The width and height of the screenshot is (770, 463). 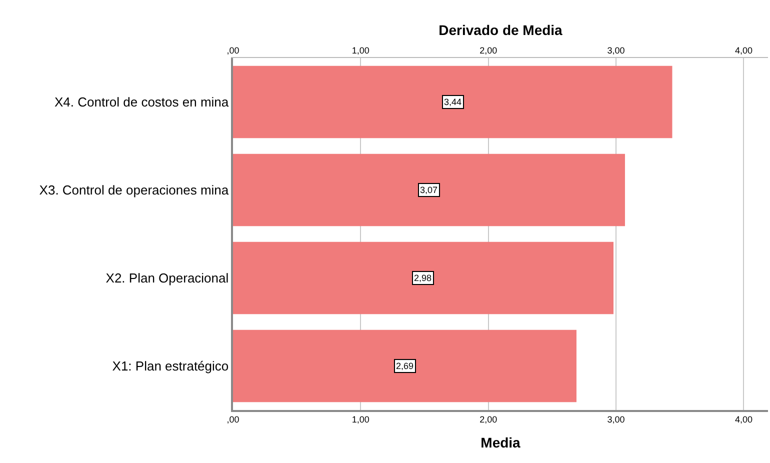 I want to click on x2-tick-label: ,00, so click(x=233, y=419).